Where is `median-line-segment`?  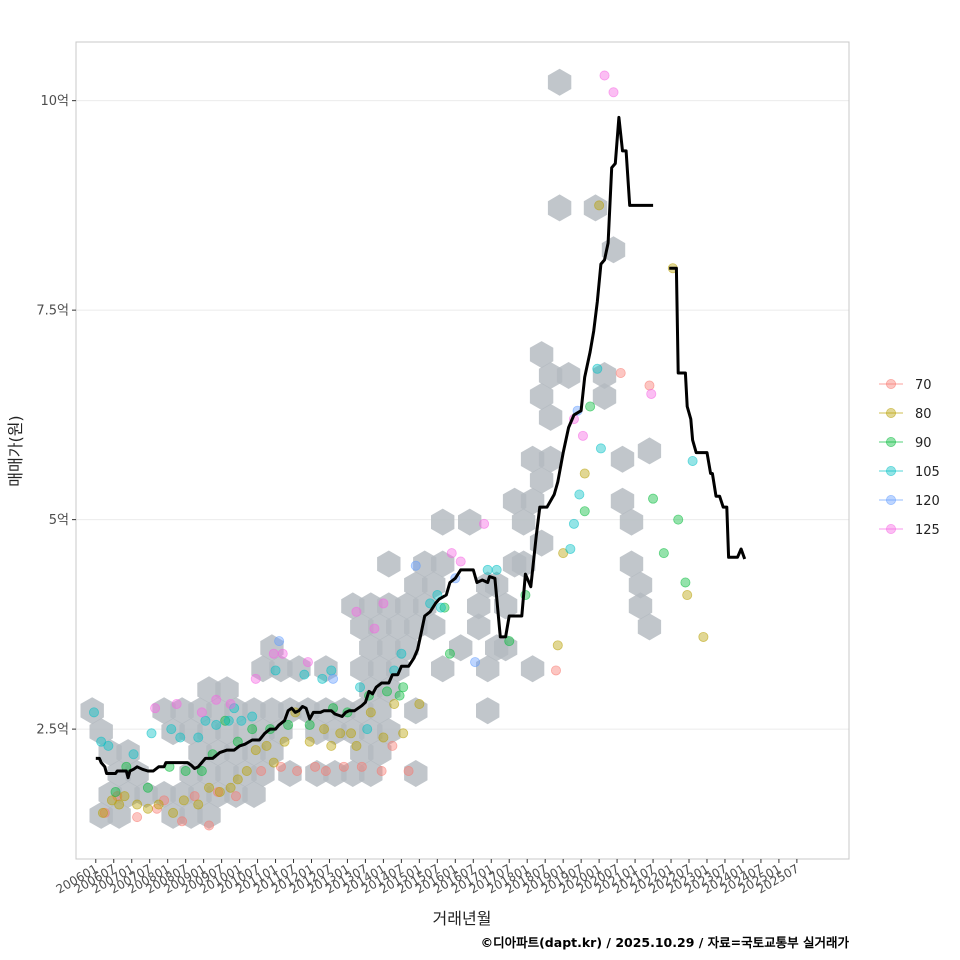 median-line-segment is located at coordinates (708, 413).